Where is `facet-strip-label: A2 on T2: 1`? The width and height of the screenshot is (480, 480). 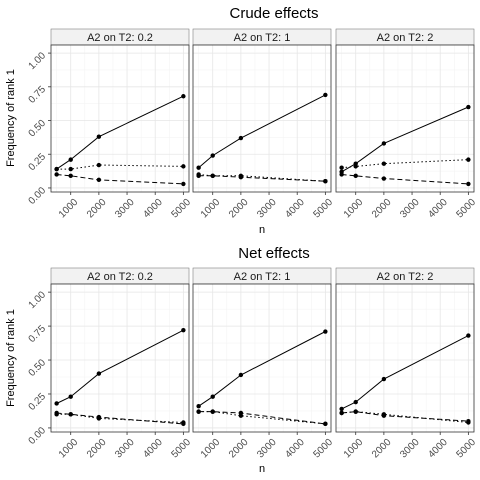
facet-strip-label: A2 on T2: 1 is located at coordinates (262, 38).